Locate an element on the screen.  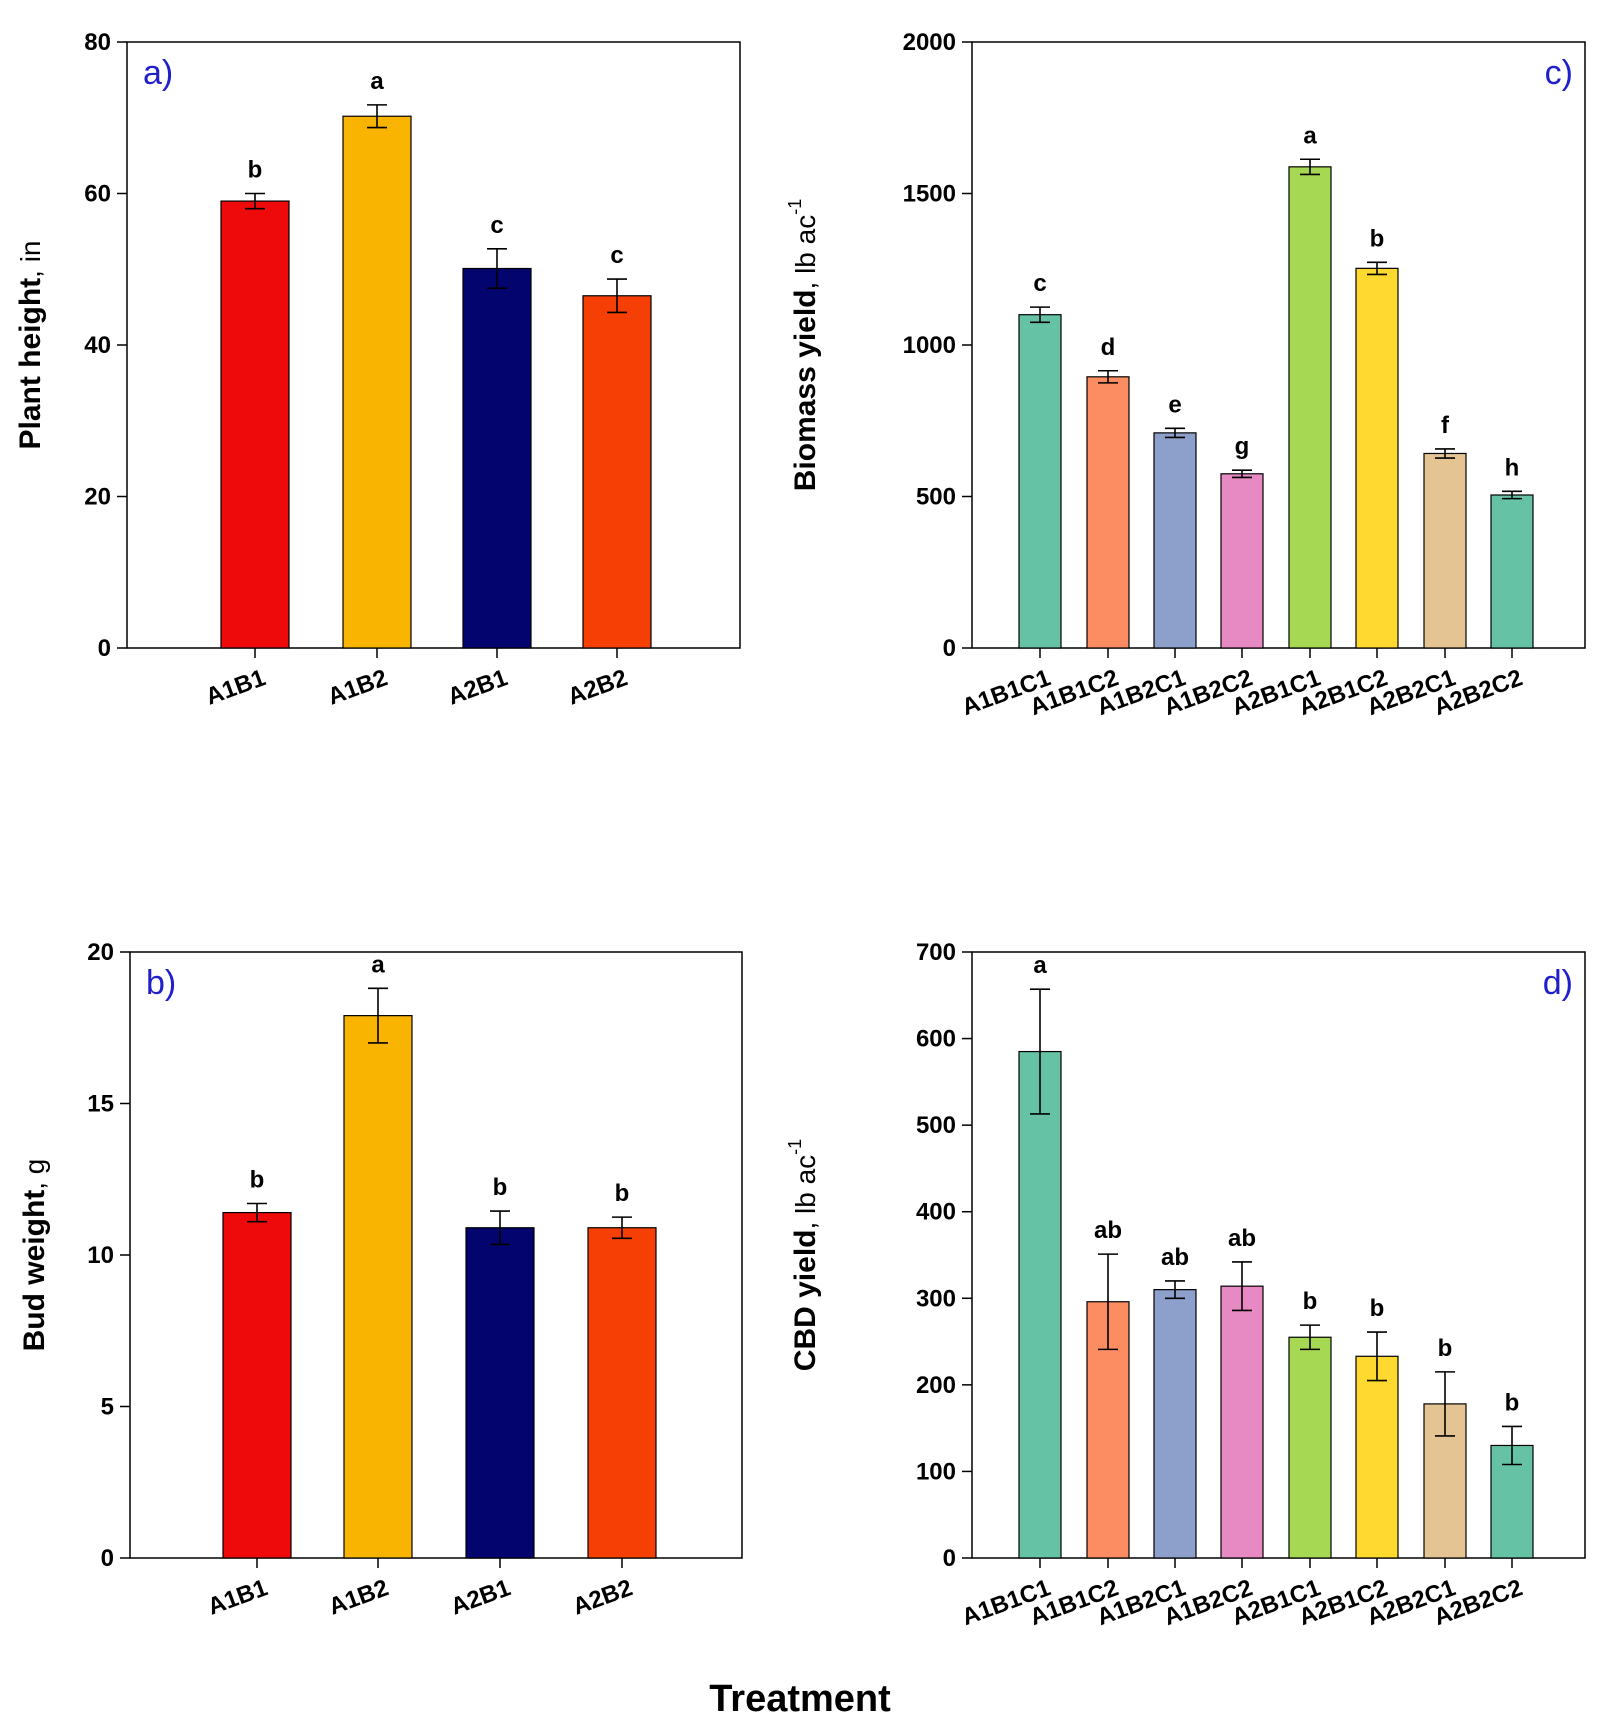
bar-a1b1c2 is located at coordinates (1108, 512).